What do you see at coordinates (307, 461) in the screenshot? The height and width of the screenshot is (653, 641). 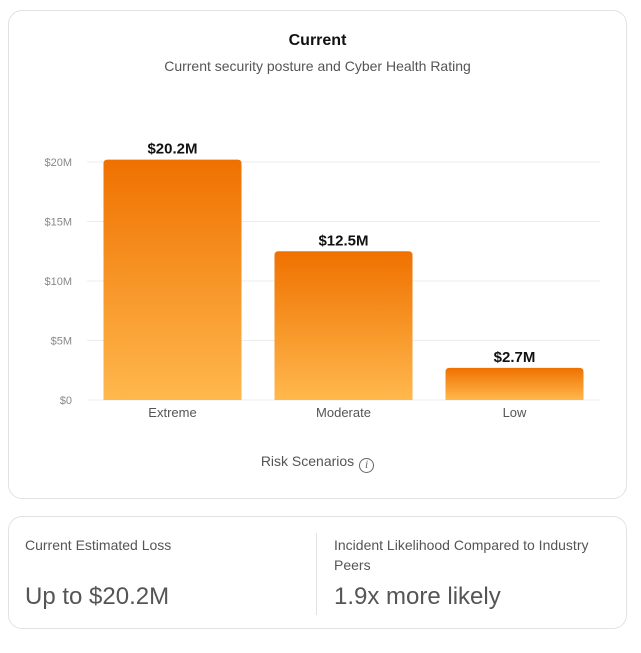 I see `x-axis-title-text: Risk Scenarios` at bounding box center [307, 461].